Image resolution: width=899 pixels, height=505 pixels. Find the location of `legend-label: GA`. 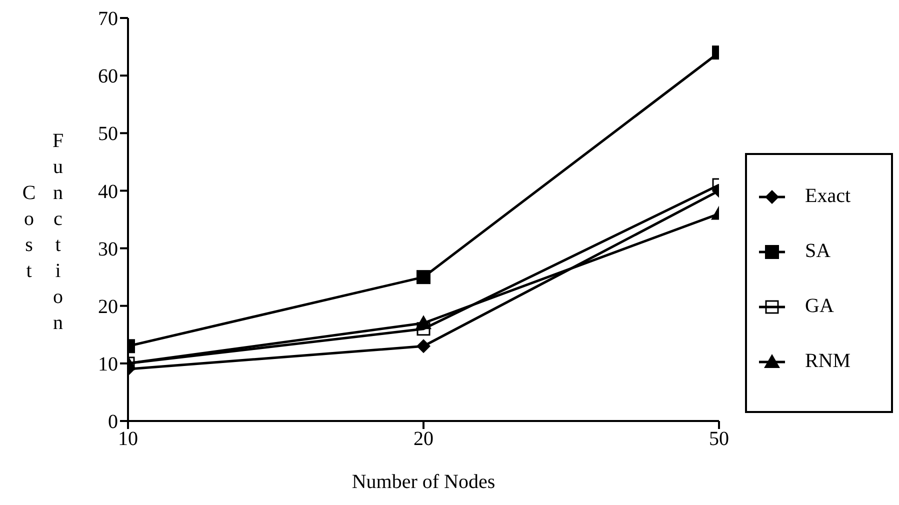

legend-label: GA is located at coordinates (819, 306).